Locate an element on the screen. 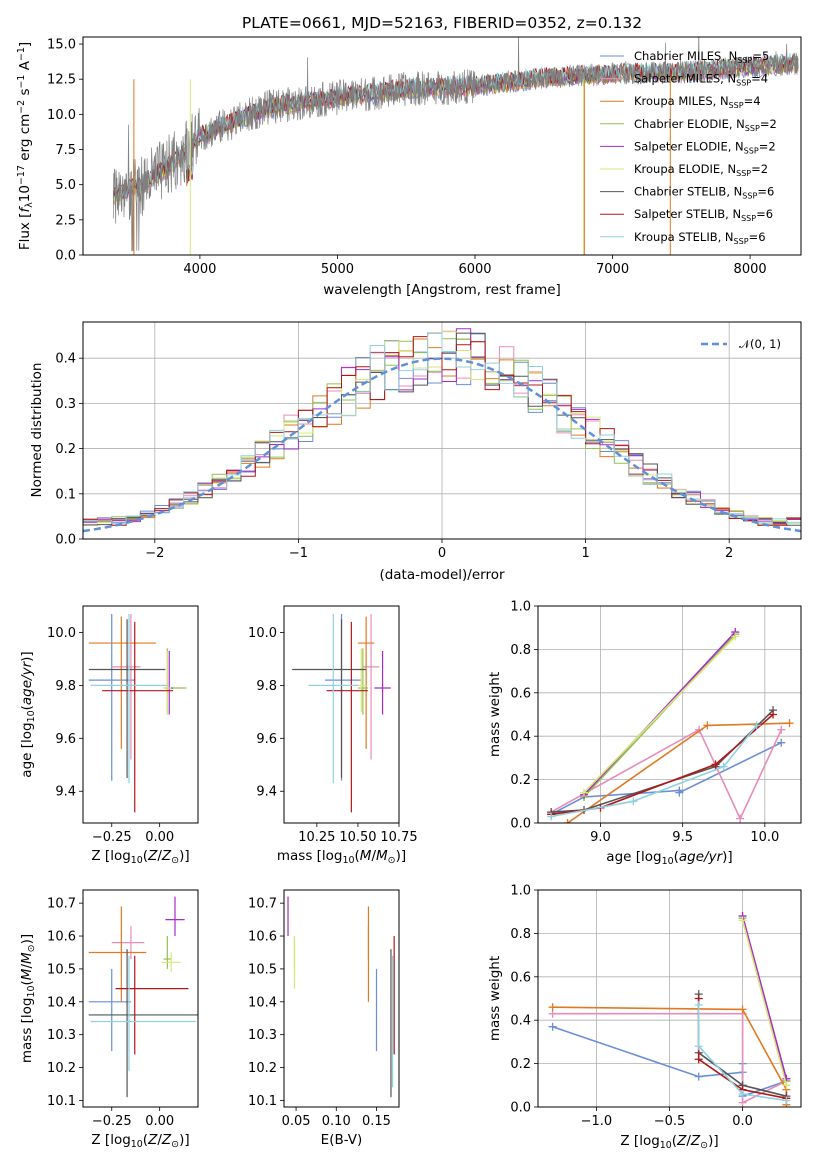 Image resolution: width=819 pixels, height=1170 pixels. y-tick-label: 2.5 is located at coordinates (65, 220).